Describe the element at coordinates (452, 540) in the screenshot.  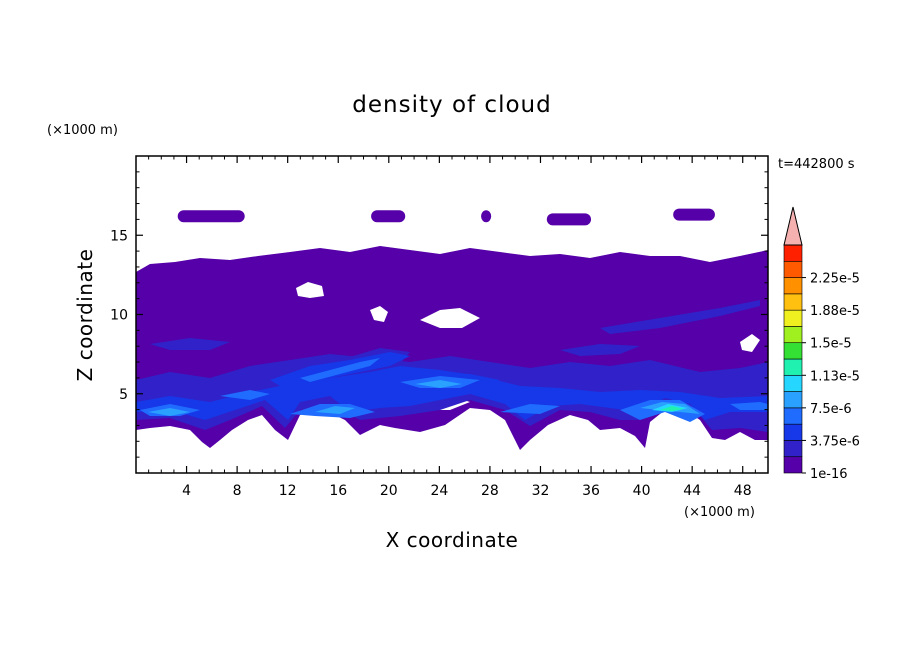
I see `x-axis-label: X coordinate` at that location.